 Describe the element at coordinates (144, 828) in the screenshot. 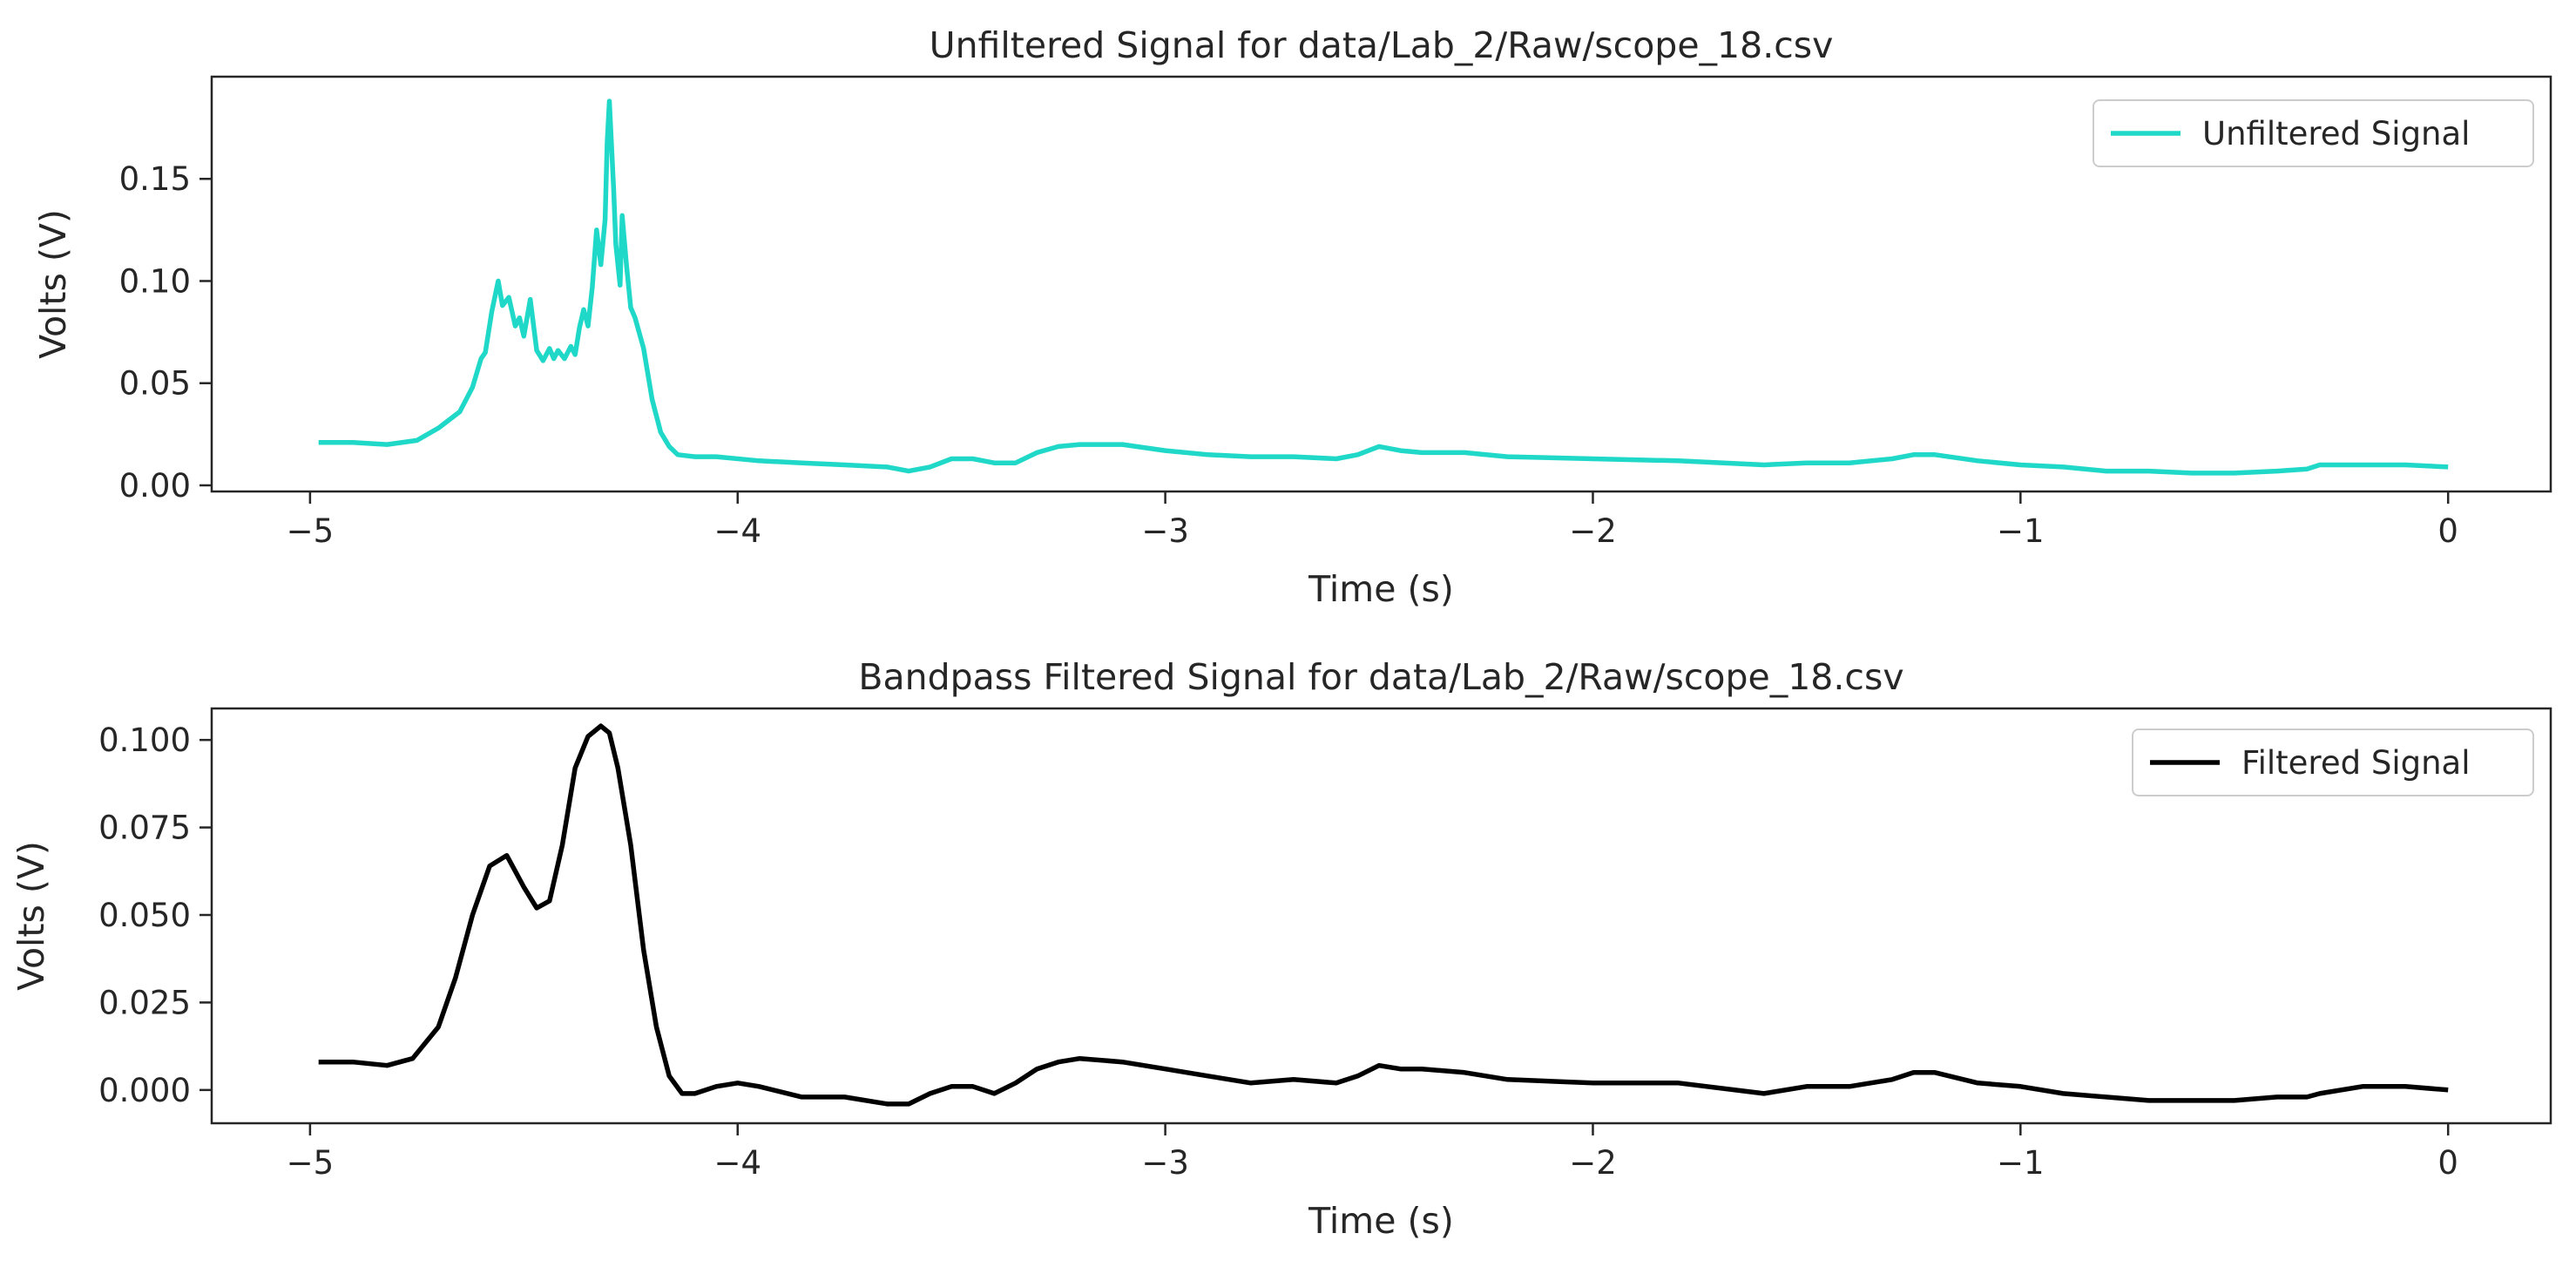

I see `y-tick-label: 0.075` at that location.